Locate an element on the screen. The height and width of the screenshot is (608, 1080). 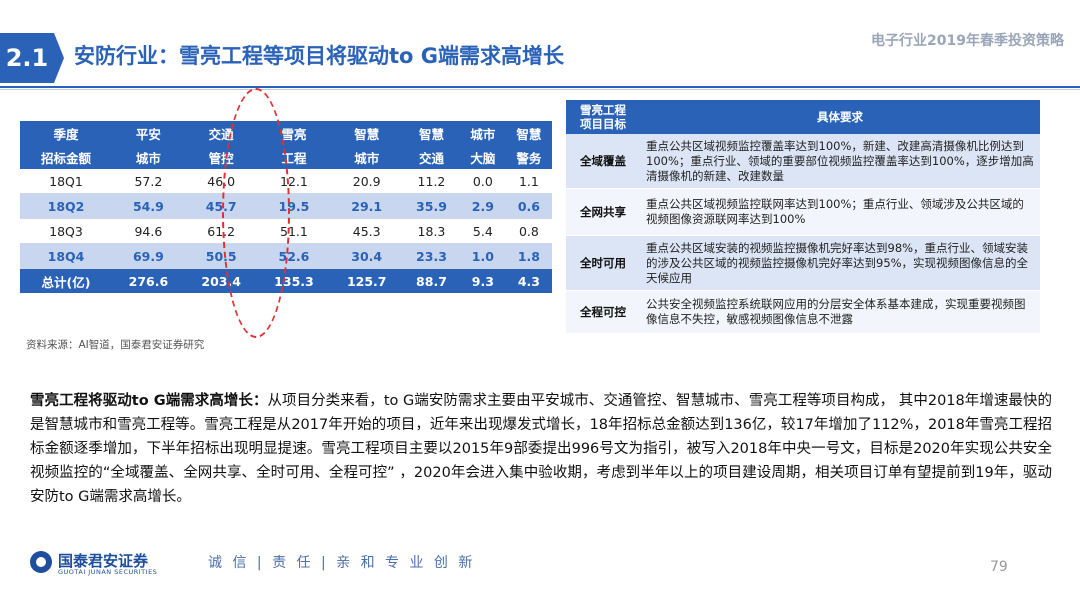
table-cell: 0.0 is located at coordinates (482, 181).